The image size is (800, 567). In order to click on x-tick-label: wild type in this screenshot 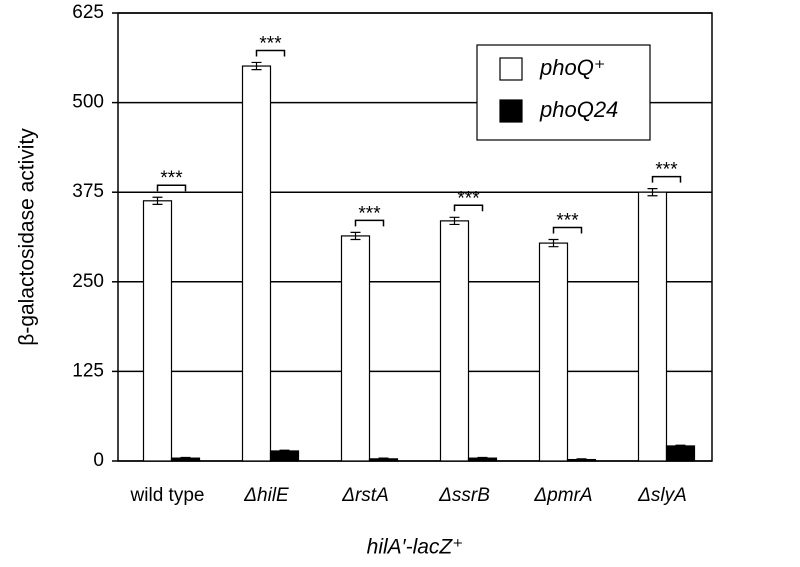, I will do `click(167, 495)`.